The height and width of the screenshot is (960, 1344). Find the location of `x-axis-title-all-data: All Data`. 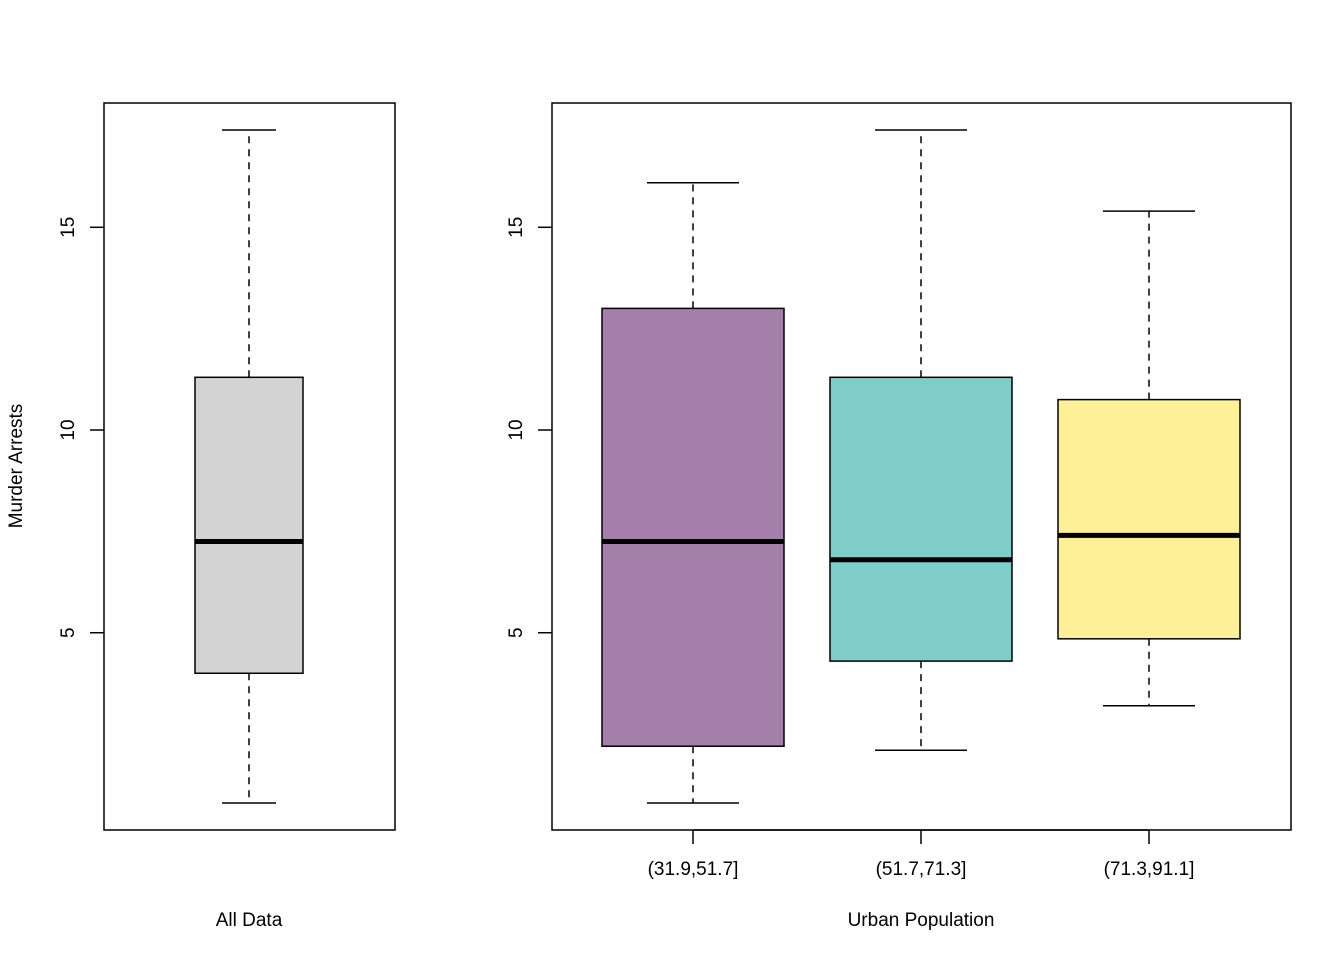

x-axis-title-all-data: All Data is located at coordinates (249, 920).